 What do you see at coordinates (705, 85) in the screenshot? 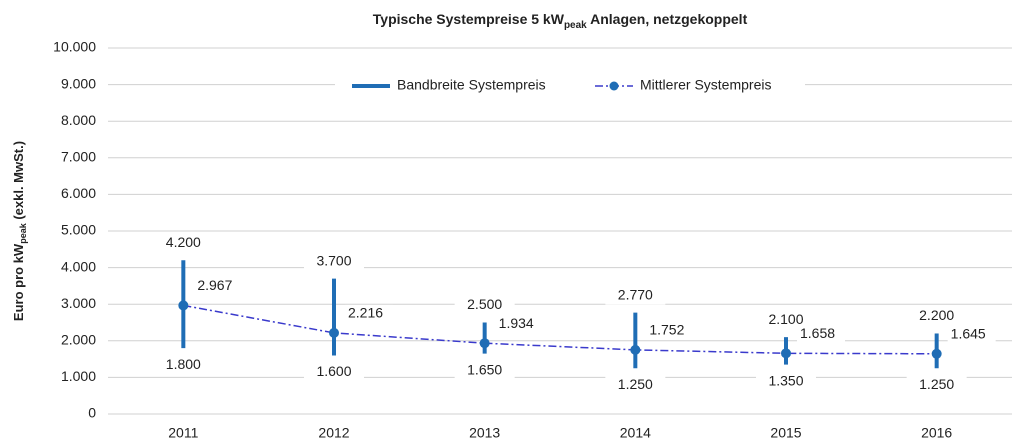
I see `legend-label: Mittlerer Systempreis` at bounding box center [705, 85].